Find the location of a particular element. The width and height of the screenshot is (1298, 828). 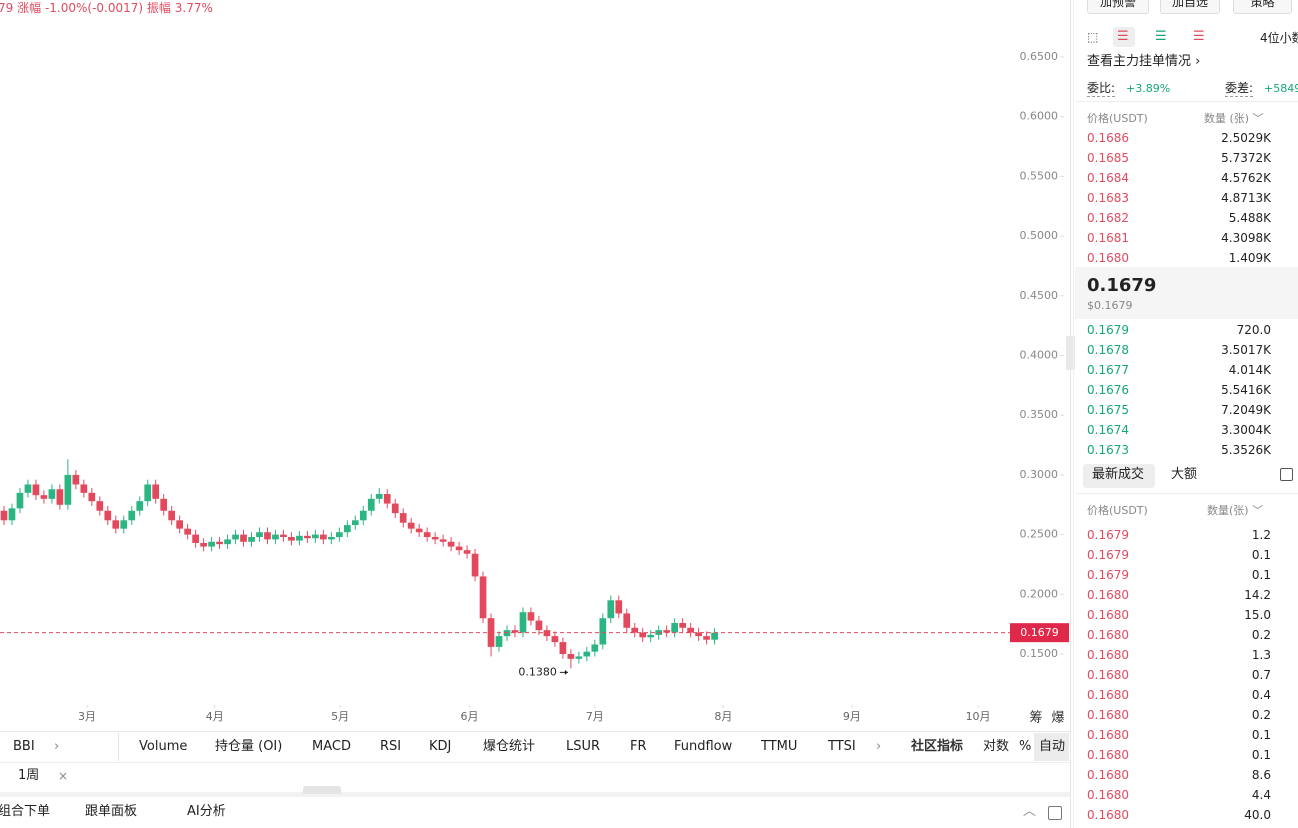

min-label: 0.1380 is located at coordinates (537, 671).